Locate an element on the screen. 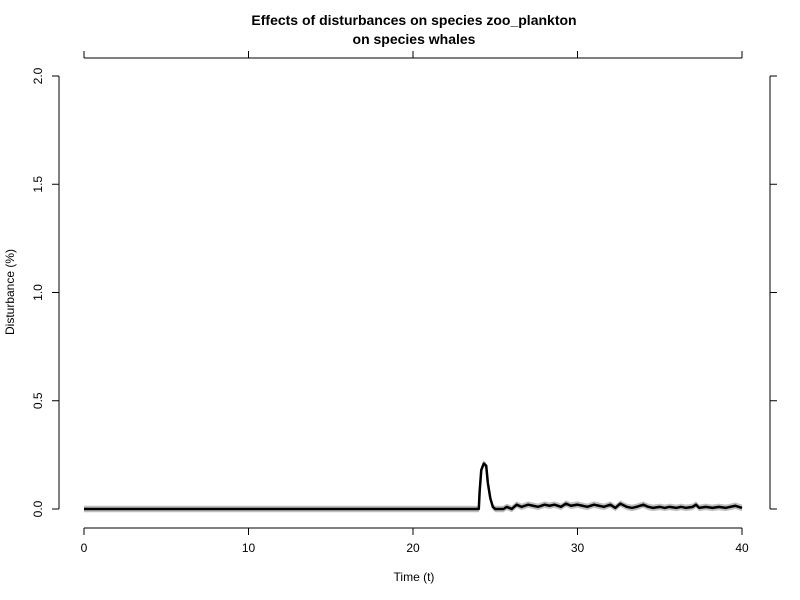 This screenshot has height=600, width=800. x-tick-label: 40 is located at coordinates (742, 548).